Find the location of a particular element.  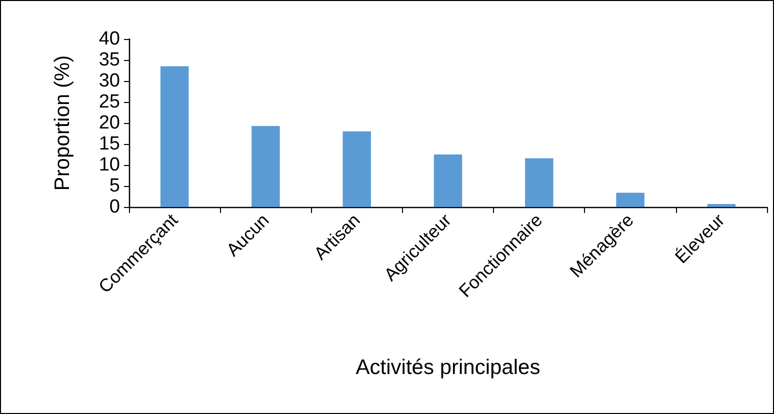

y-tick-label: 40 is located at coordinates (109, 39).